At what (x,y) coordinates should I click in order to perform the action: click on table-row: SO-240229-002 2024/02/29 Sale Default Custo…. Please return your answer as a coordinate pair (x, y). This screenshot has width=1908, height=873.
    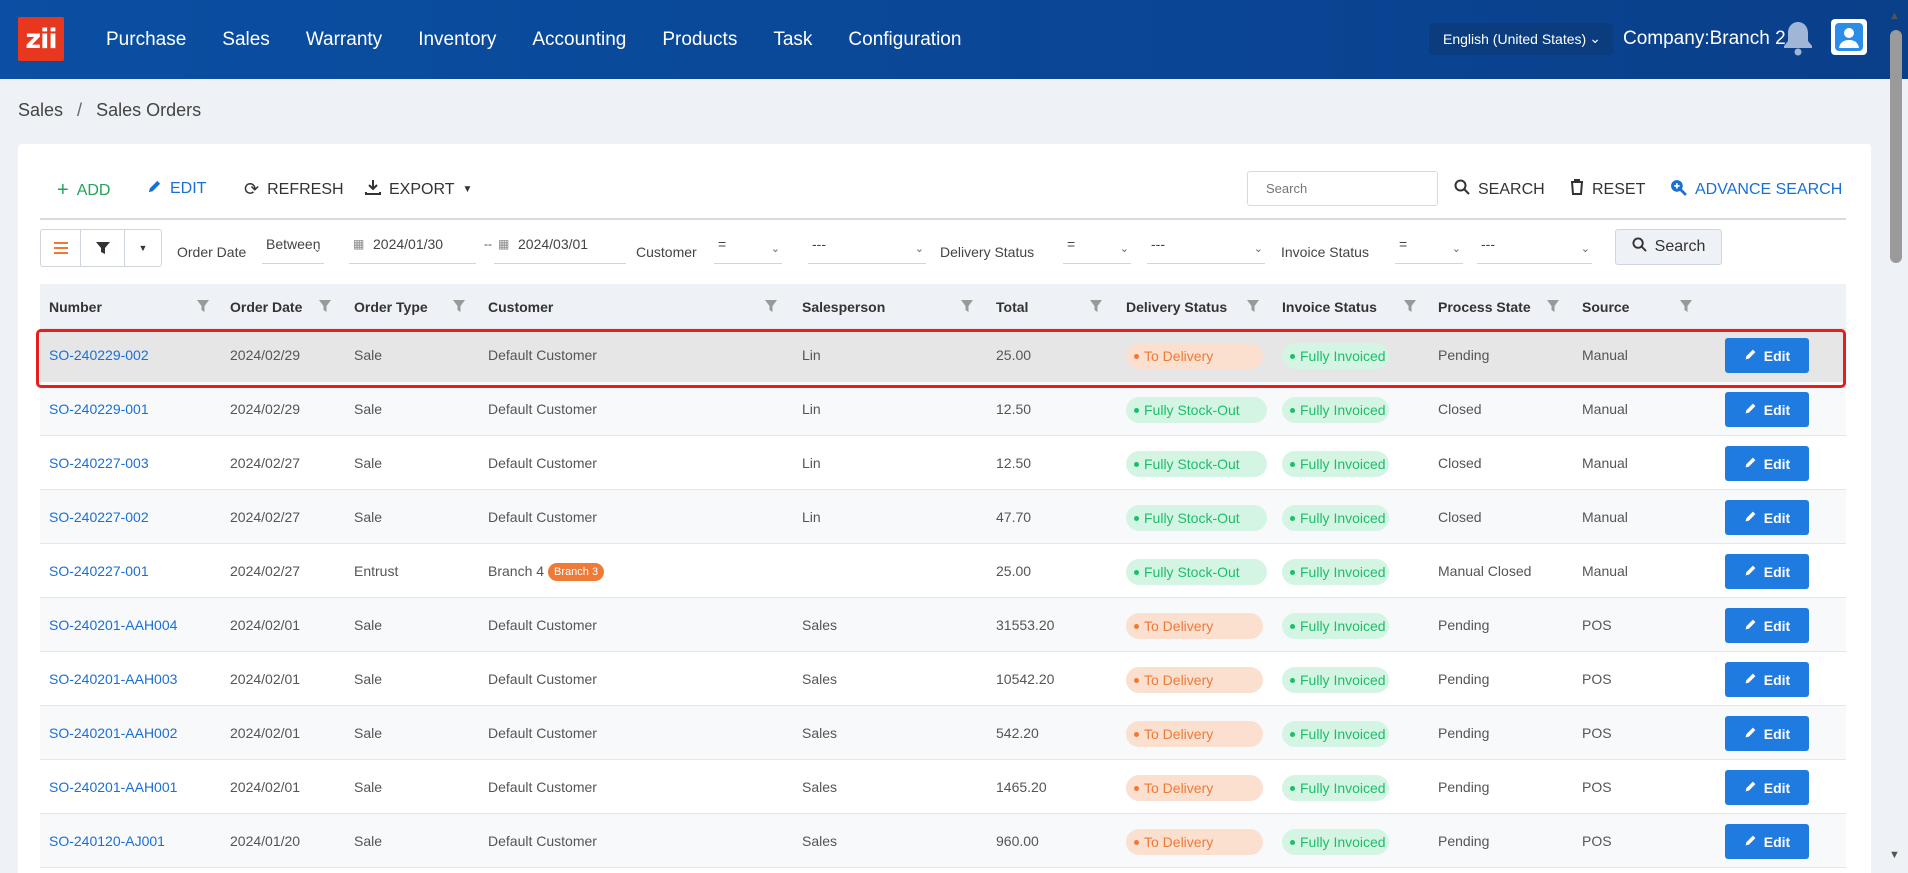
    Looking at the image, I should click on (943, 355).